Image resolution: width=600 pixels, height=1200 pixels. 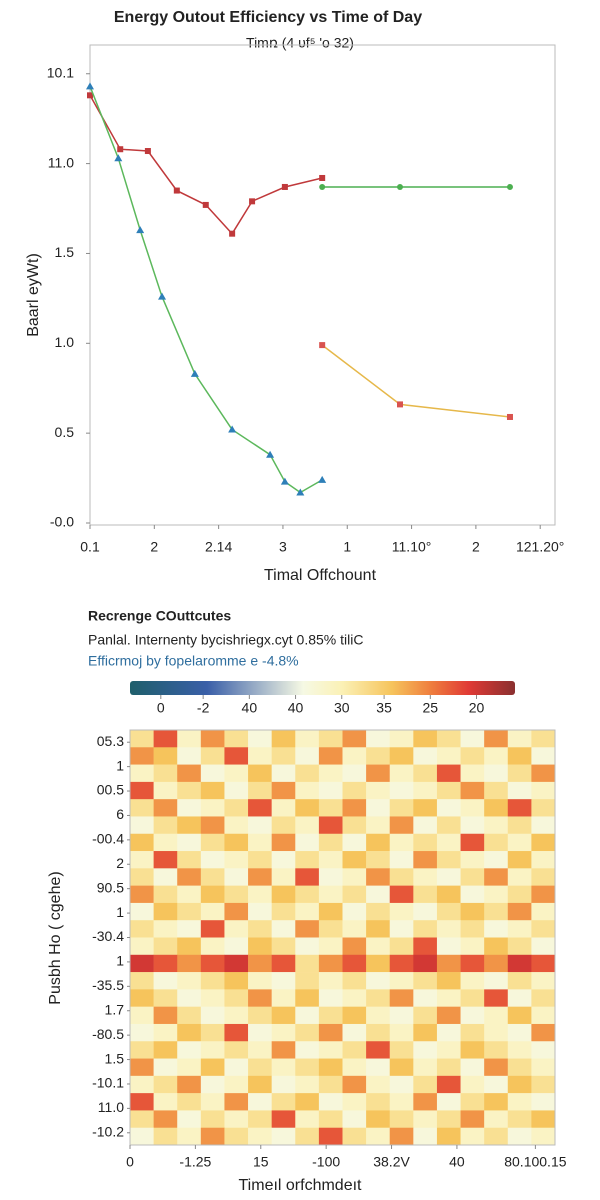 What do you see at coordinates (120, 814) in the screenshot?
I see `y-tick-label: 6` at bounding box center [120, 814].